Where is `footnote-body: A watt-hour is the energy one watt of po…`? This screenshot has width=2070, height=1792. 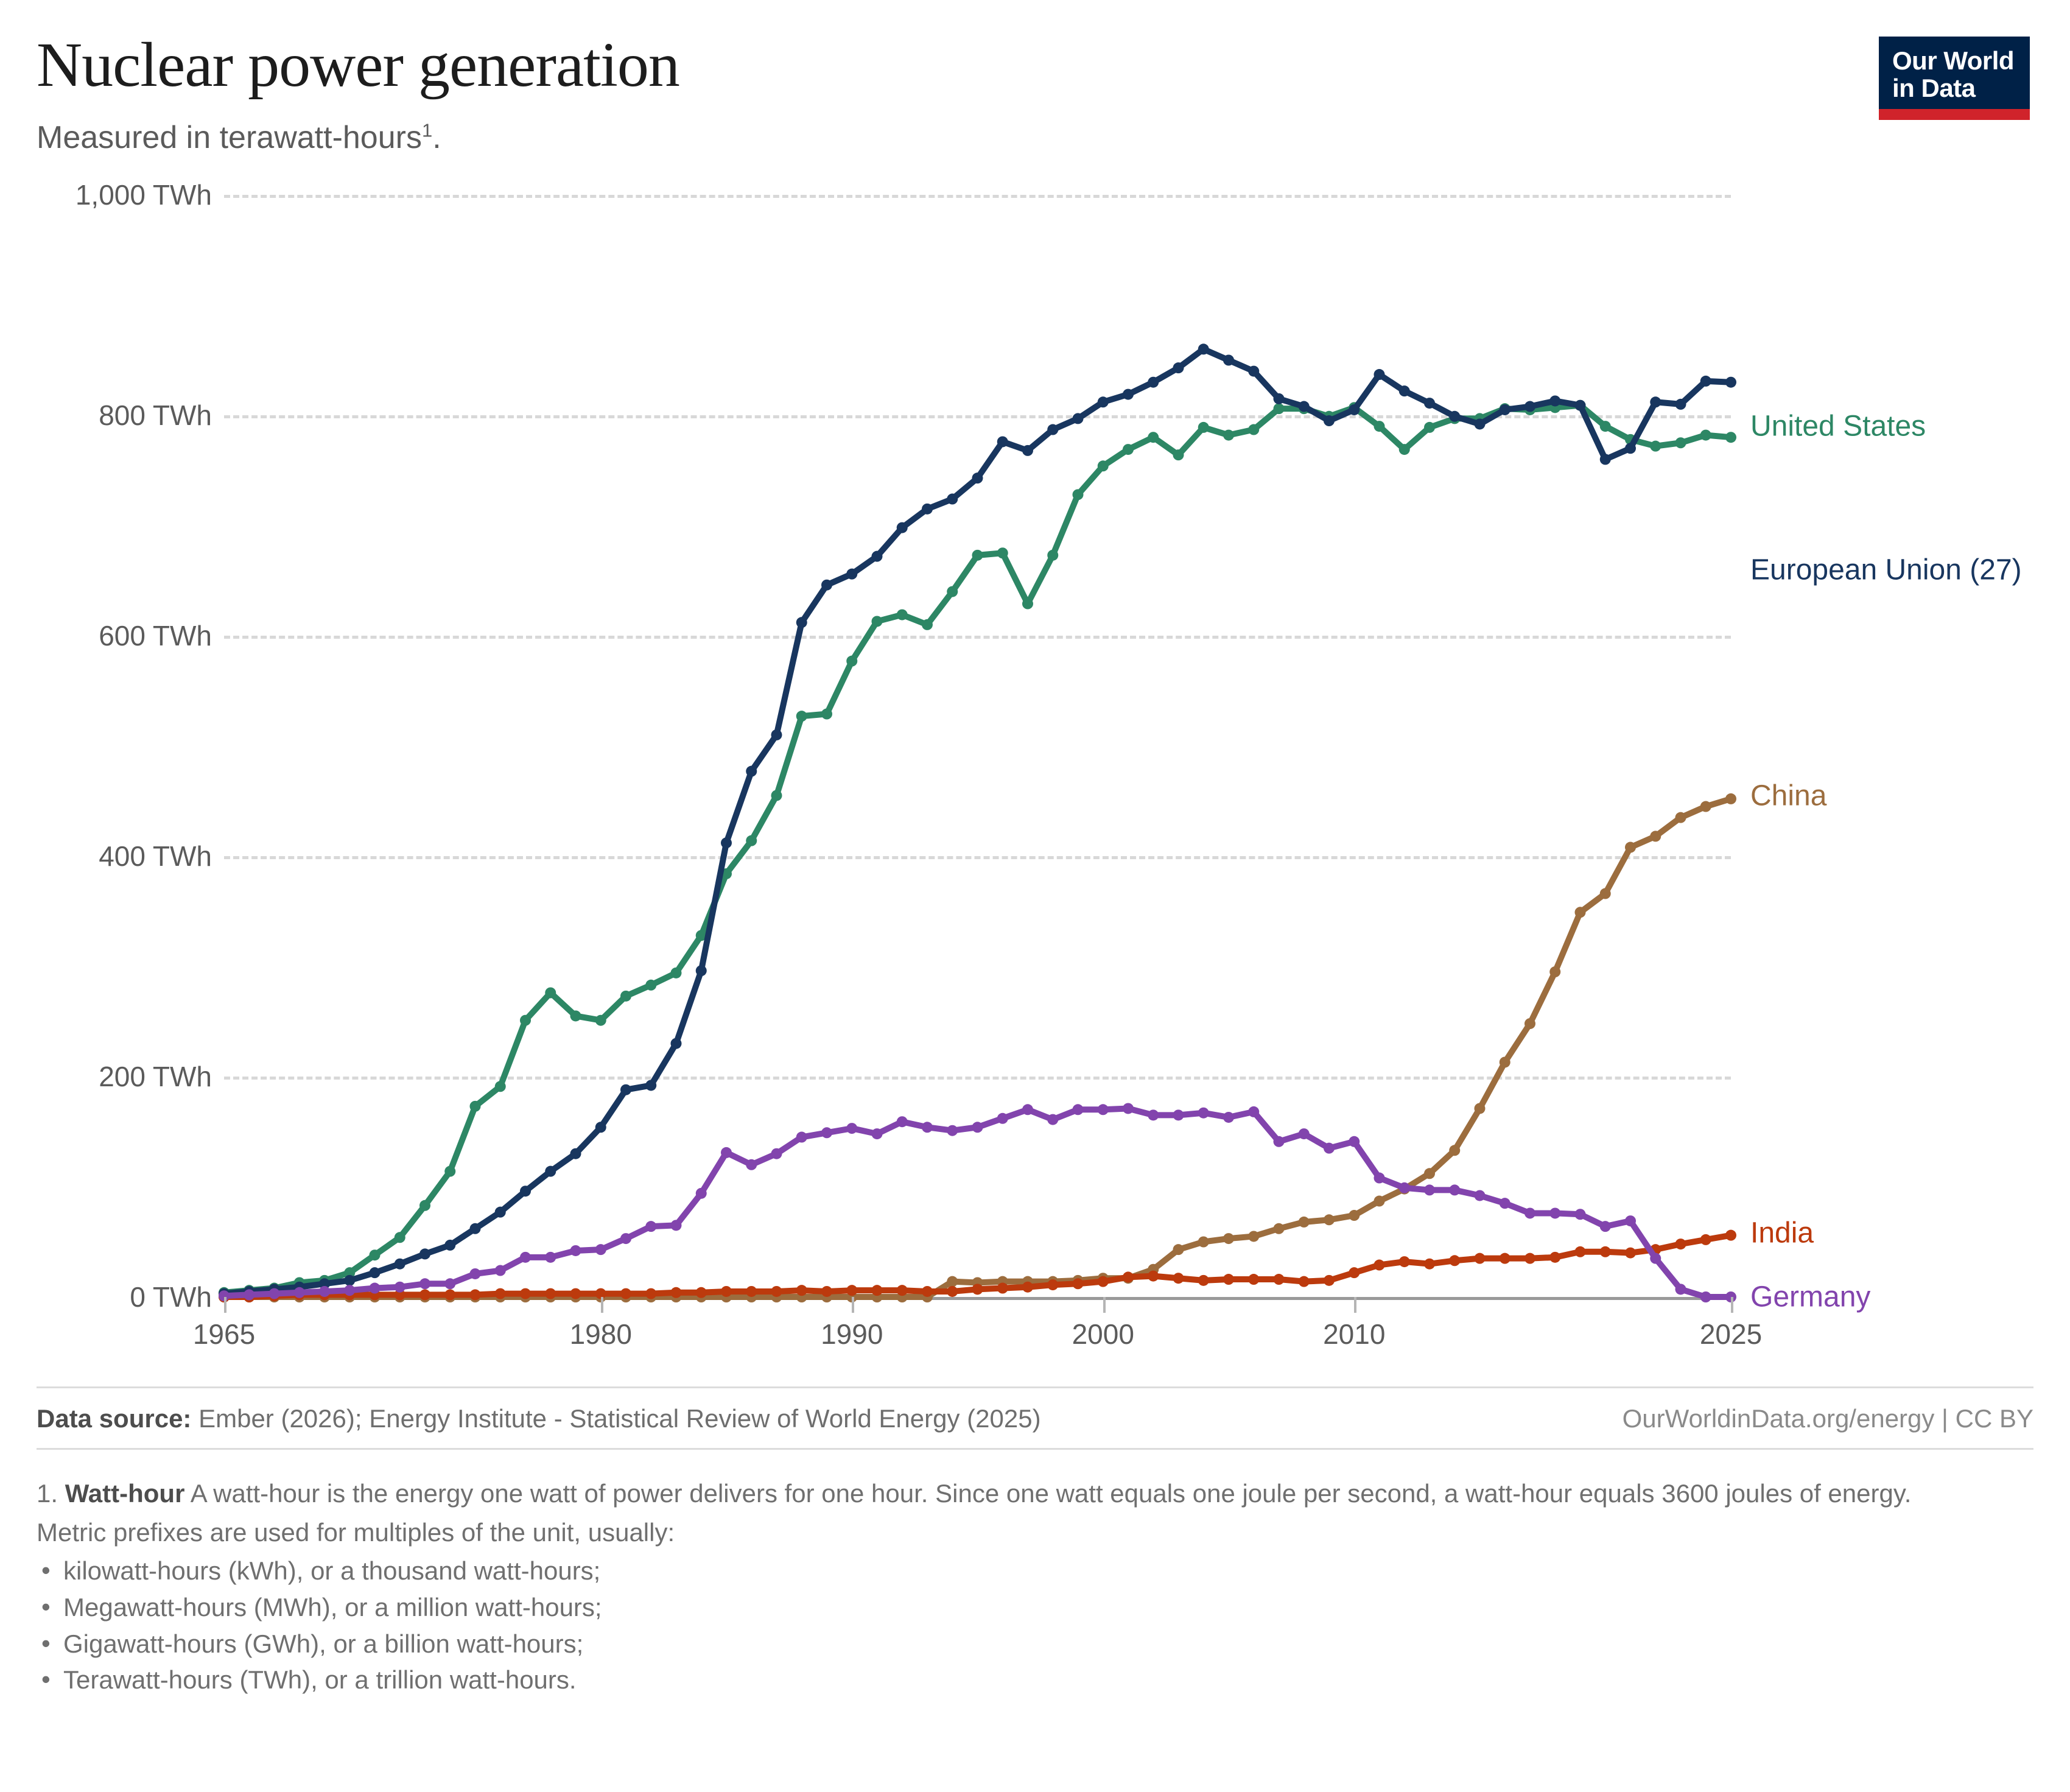 footnote-body: A watt-hour is the energy one watt of po… is located at coordinates (1048, 1493).